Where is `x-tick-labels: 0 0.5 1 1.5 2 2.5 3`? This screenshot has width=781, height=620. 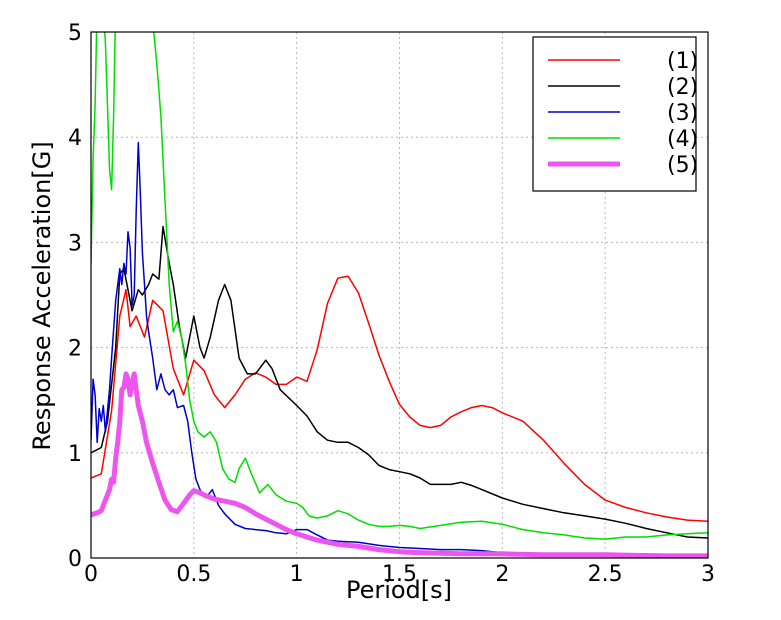 x-tick-labels: 0 0.5 1 1.5 2 2.5 3 is located at coordinates (399, 574).